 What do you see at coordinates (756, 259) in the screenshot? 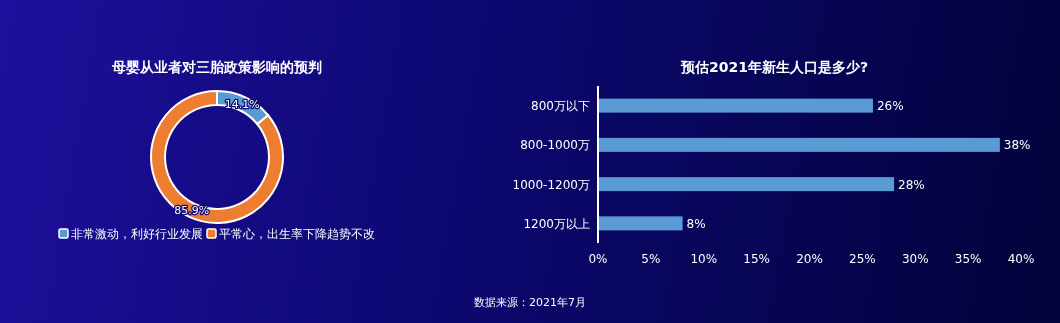
I see `x-tick-label: 15%` at bounding box center [756, 259].